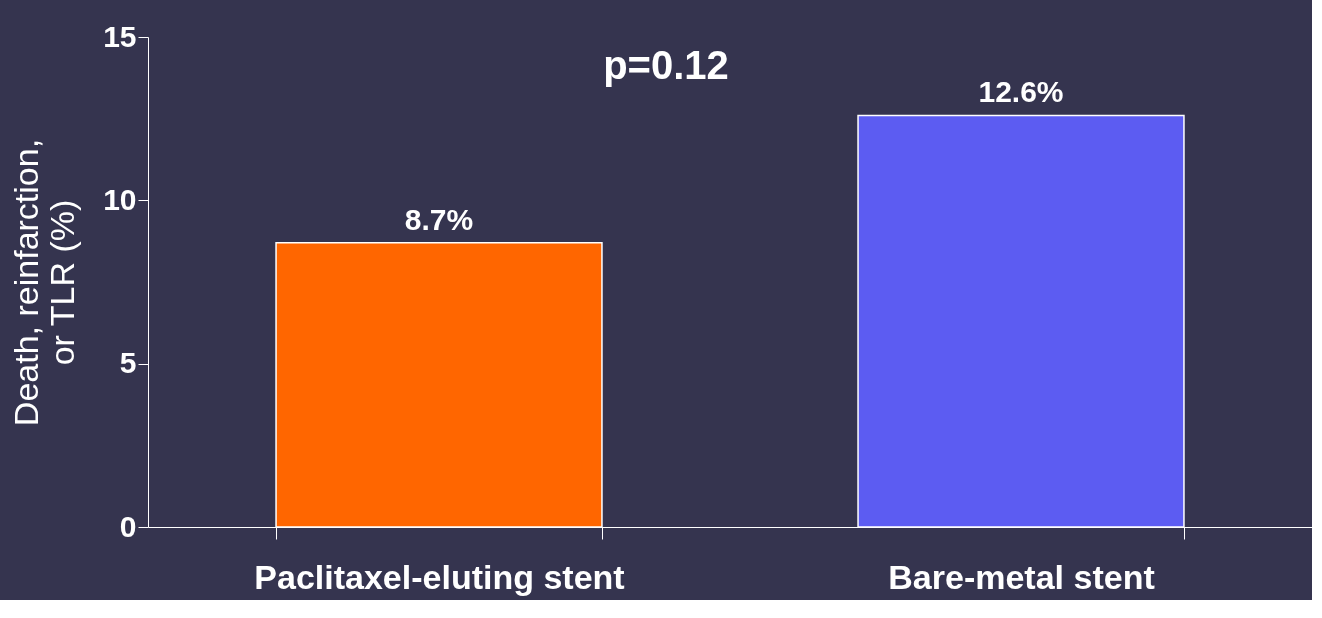 The image size is (1322, 618). What do you see at coordinates (439, 219) in the screenshot?
I see `data-label: 8.7%` at bounding box center [439, 219].